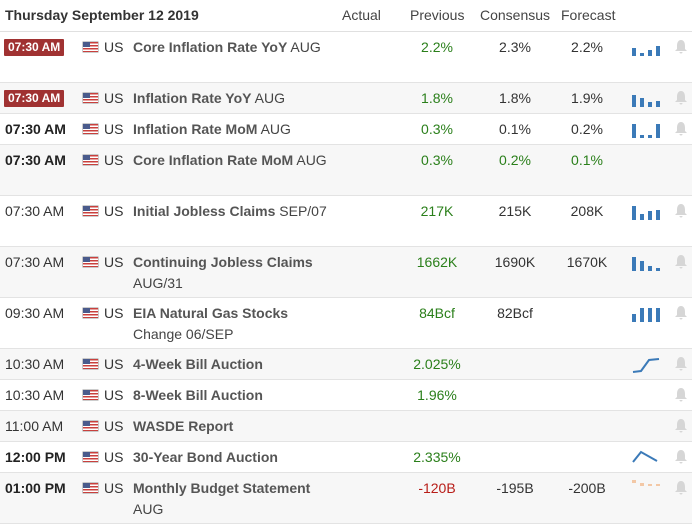 The width and height of the screenshot is (692, 524). What do you see at coordinates (587, 129) in the screenshot?
I see `forecast-value: 0.2%` at bounding box center [587, 129].